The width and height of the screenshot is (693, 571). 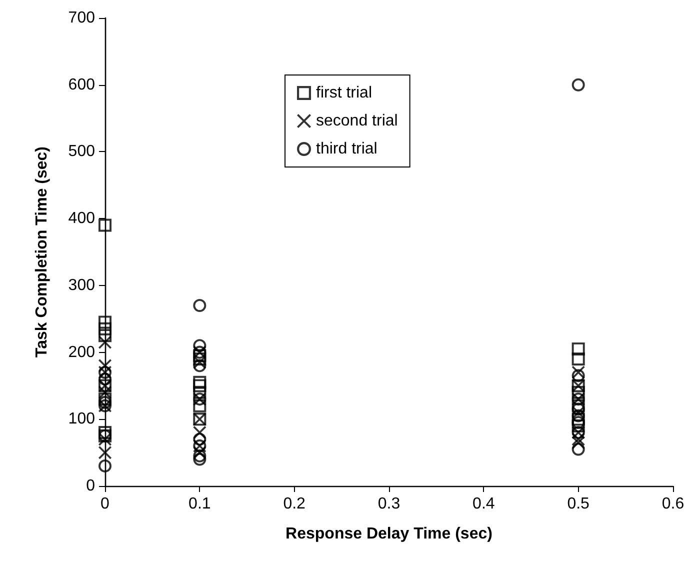 I want to click on y-axis-title: Task Completion Time (sec), so click(x=42, y=252).